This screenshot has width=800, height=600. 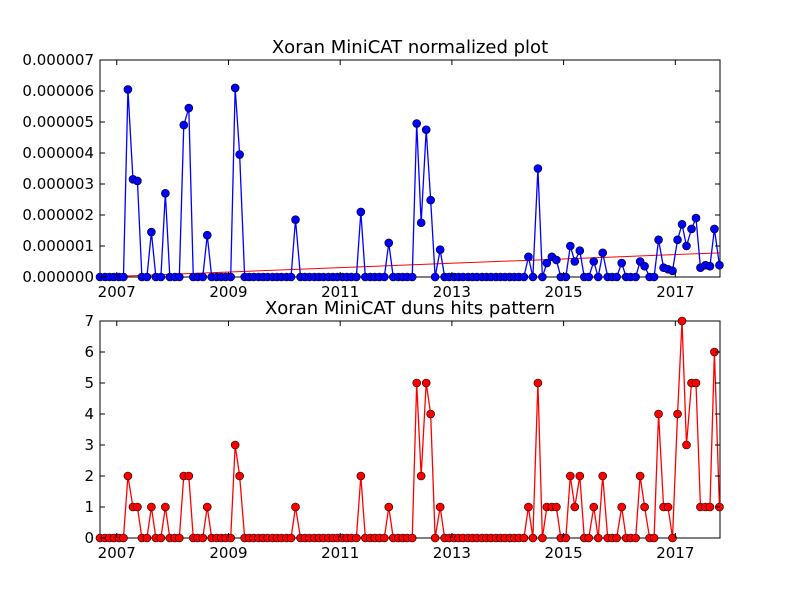 What do you see at coordinates (58, 91) in the screenshot?
I see `normalized-y-tick-label: 0.000006` at bounding box center [58, 91].